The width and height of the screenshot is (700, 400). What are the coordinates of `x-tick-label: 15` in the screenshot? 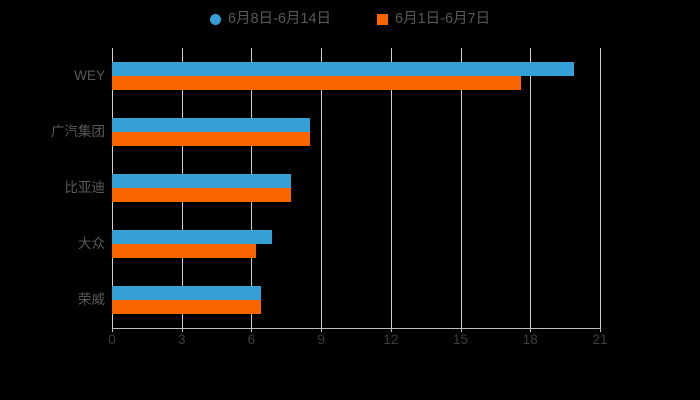 It's located at (461, 339).